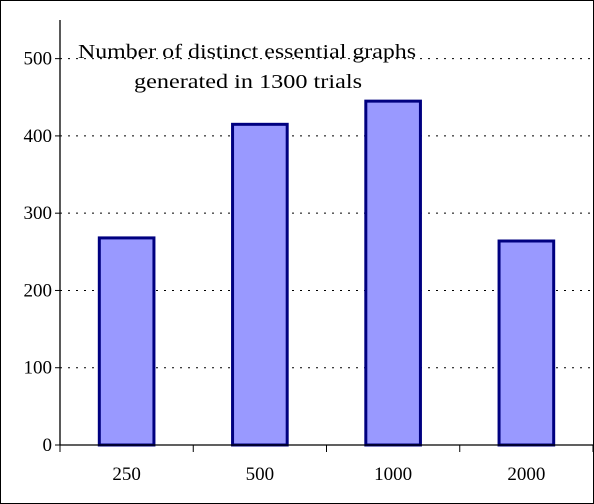 The width and height of the screenshot is (594, 504). What do you see at coordinates (326, 465) in the screenshot?
I see `x-ticks: 250 500 1000 2000` at bounding box center [326, 465].